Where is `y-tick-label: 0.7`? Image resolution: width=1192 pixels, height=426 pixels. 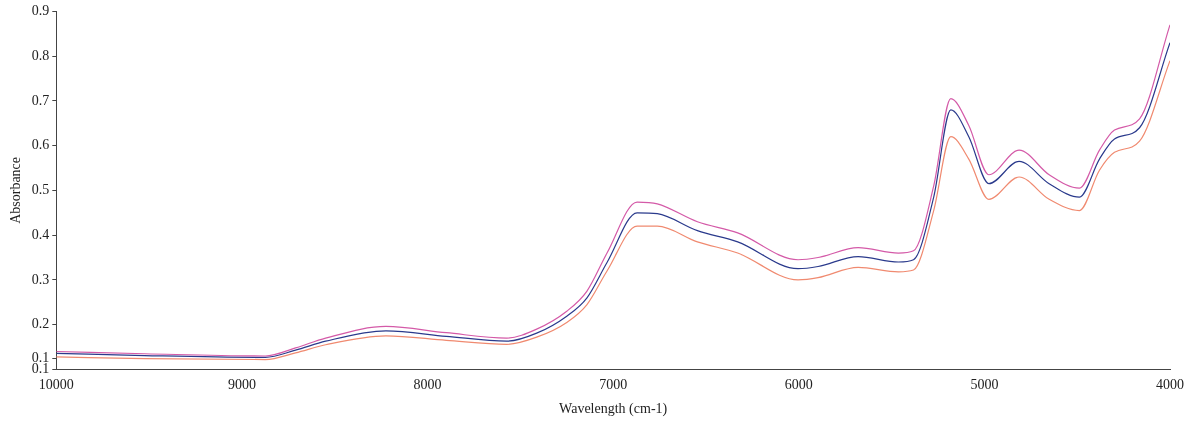
y-tick-label: 0.7 is located at coordinates (40, 100).